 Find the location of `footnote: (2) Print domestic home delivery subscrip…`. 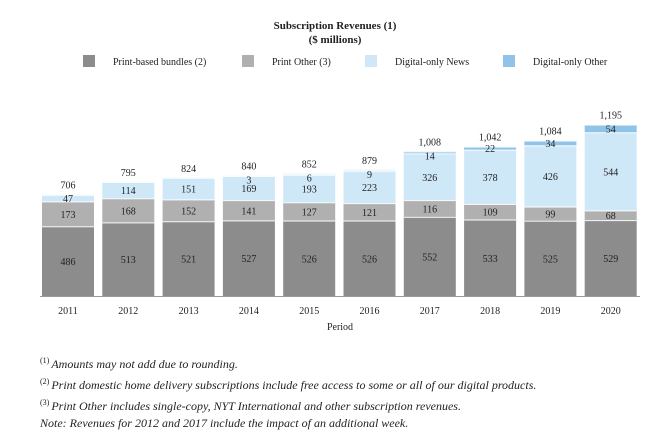

footnote: (2) Print domestic home delivery subscrip… is located at coordinates (288, 383).